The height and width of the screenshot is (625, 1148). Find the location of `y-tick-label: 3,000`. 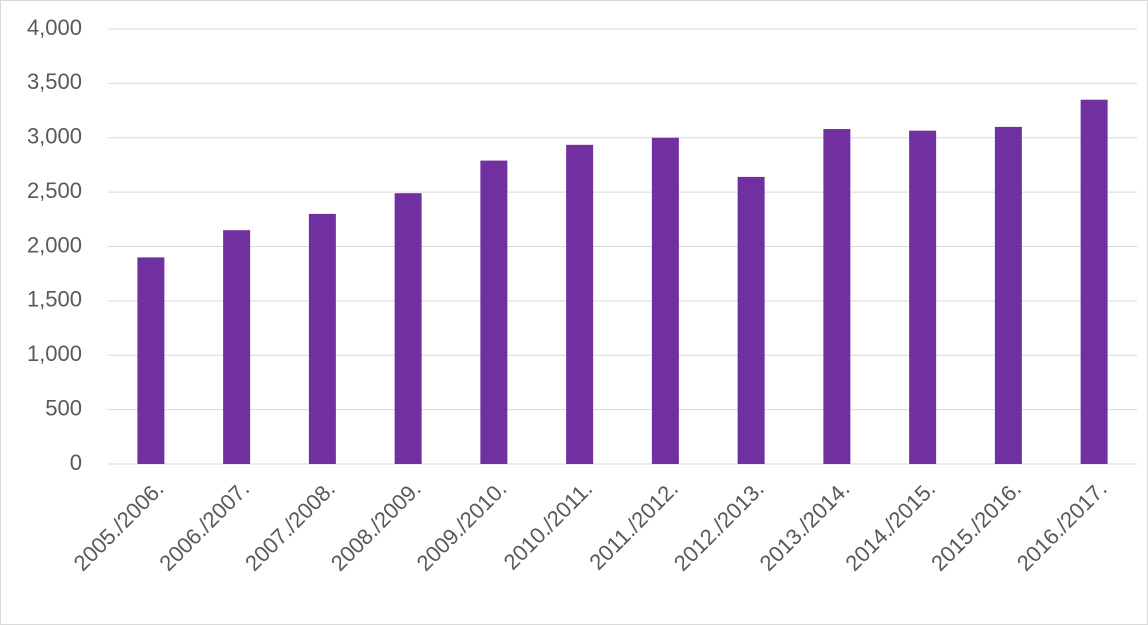

y-tick-label: 3,000 is located at coordinates (54, 136).